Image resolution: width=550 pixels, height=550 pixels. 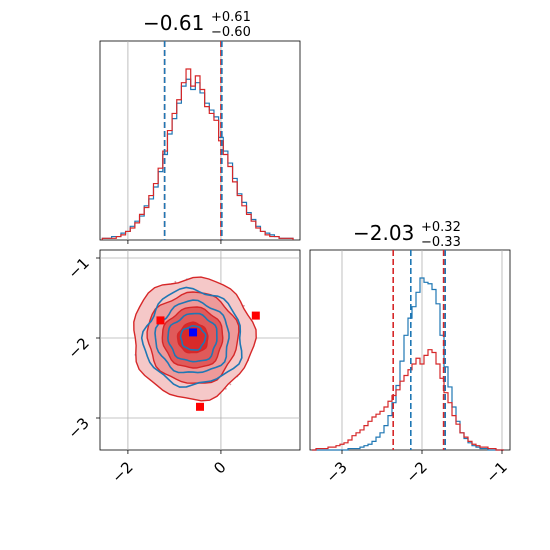 I want to click on top-histogram-title-lower: −0.60, so click(x=231, y=32).